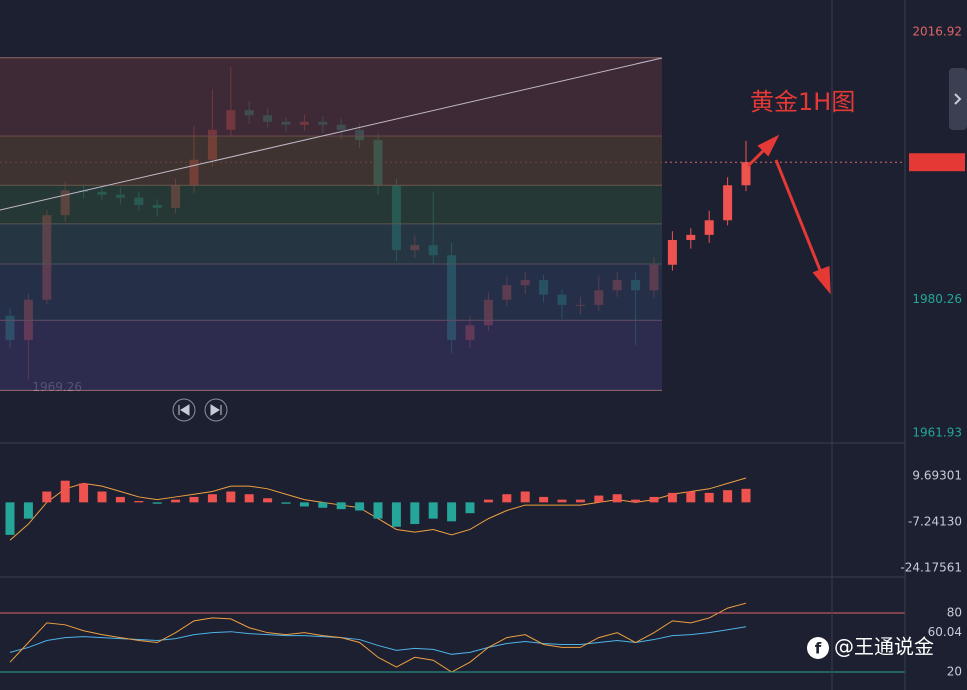 Image resolution: width=967 pixels, height=690 pixels. I want to click on y-tick-label: 9.69301, so click(937, 476).